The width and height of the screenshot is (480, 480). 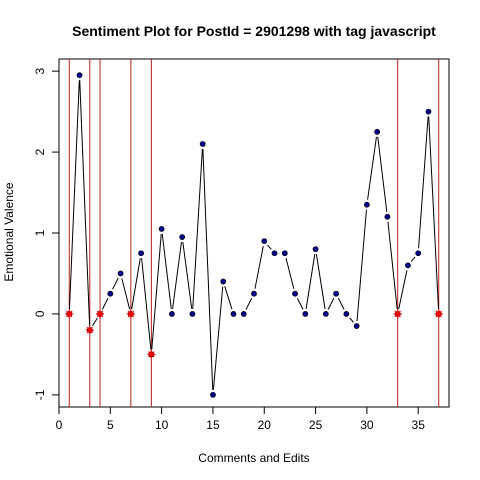 I want to click on y-tick-label: 3, so click(x=40, y=70).